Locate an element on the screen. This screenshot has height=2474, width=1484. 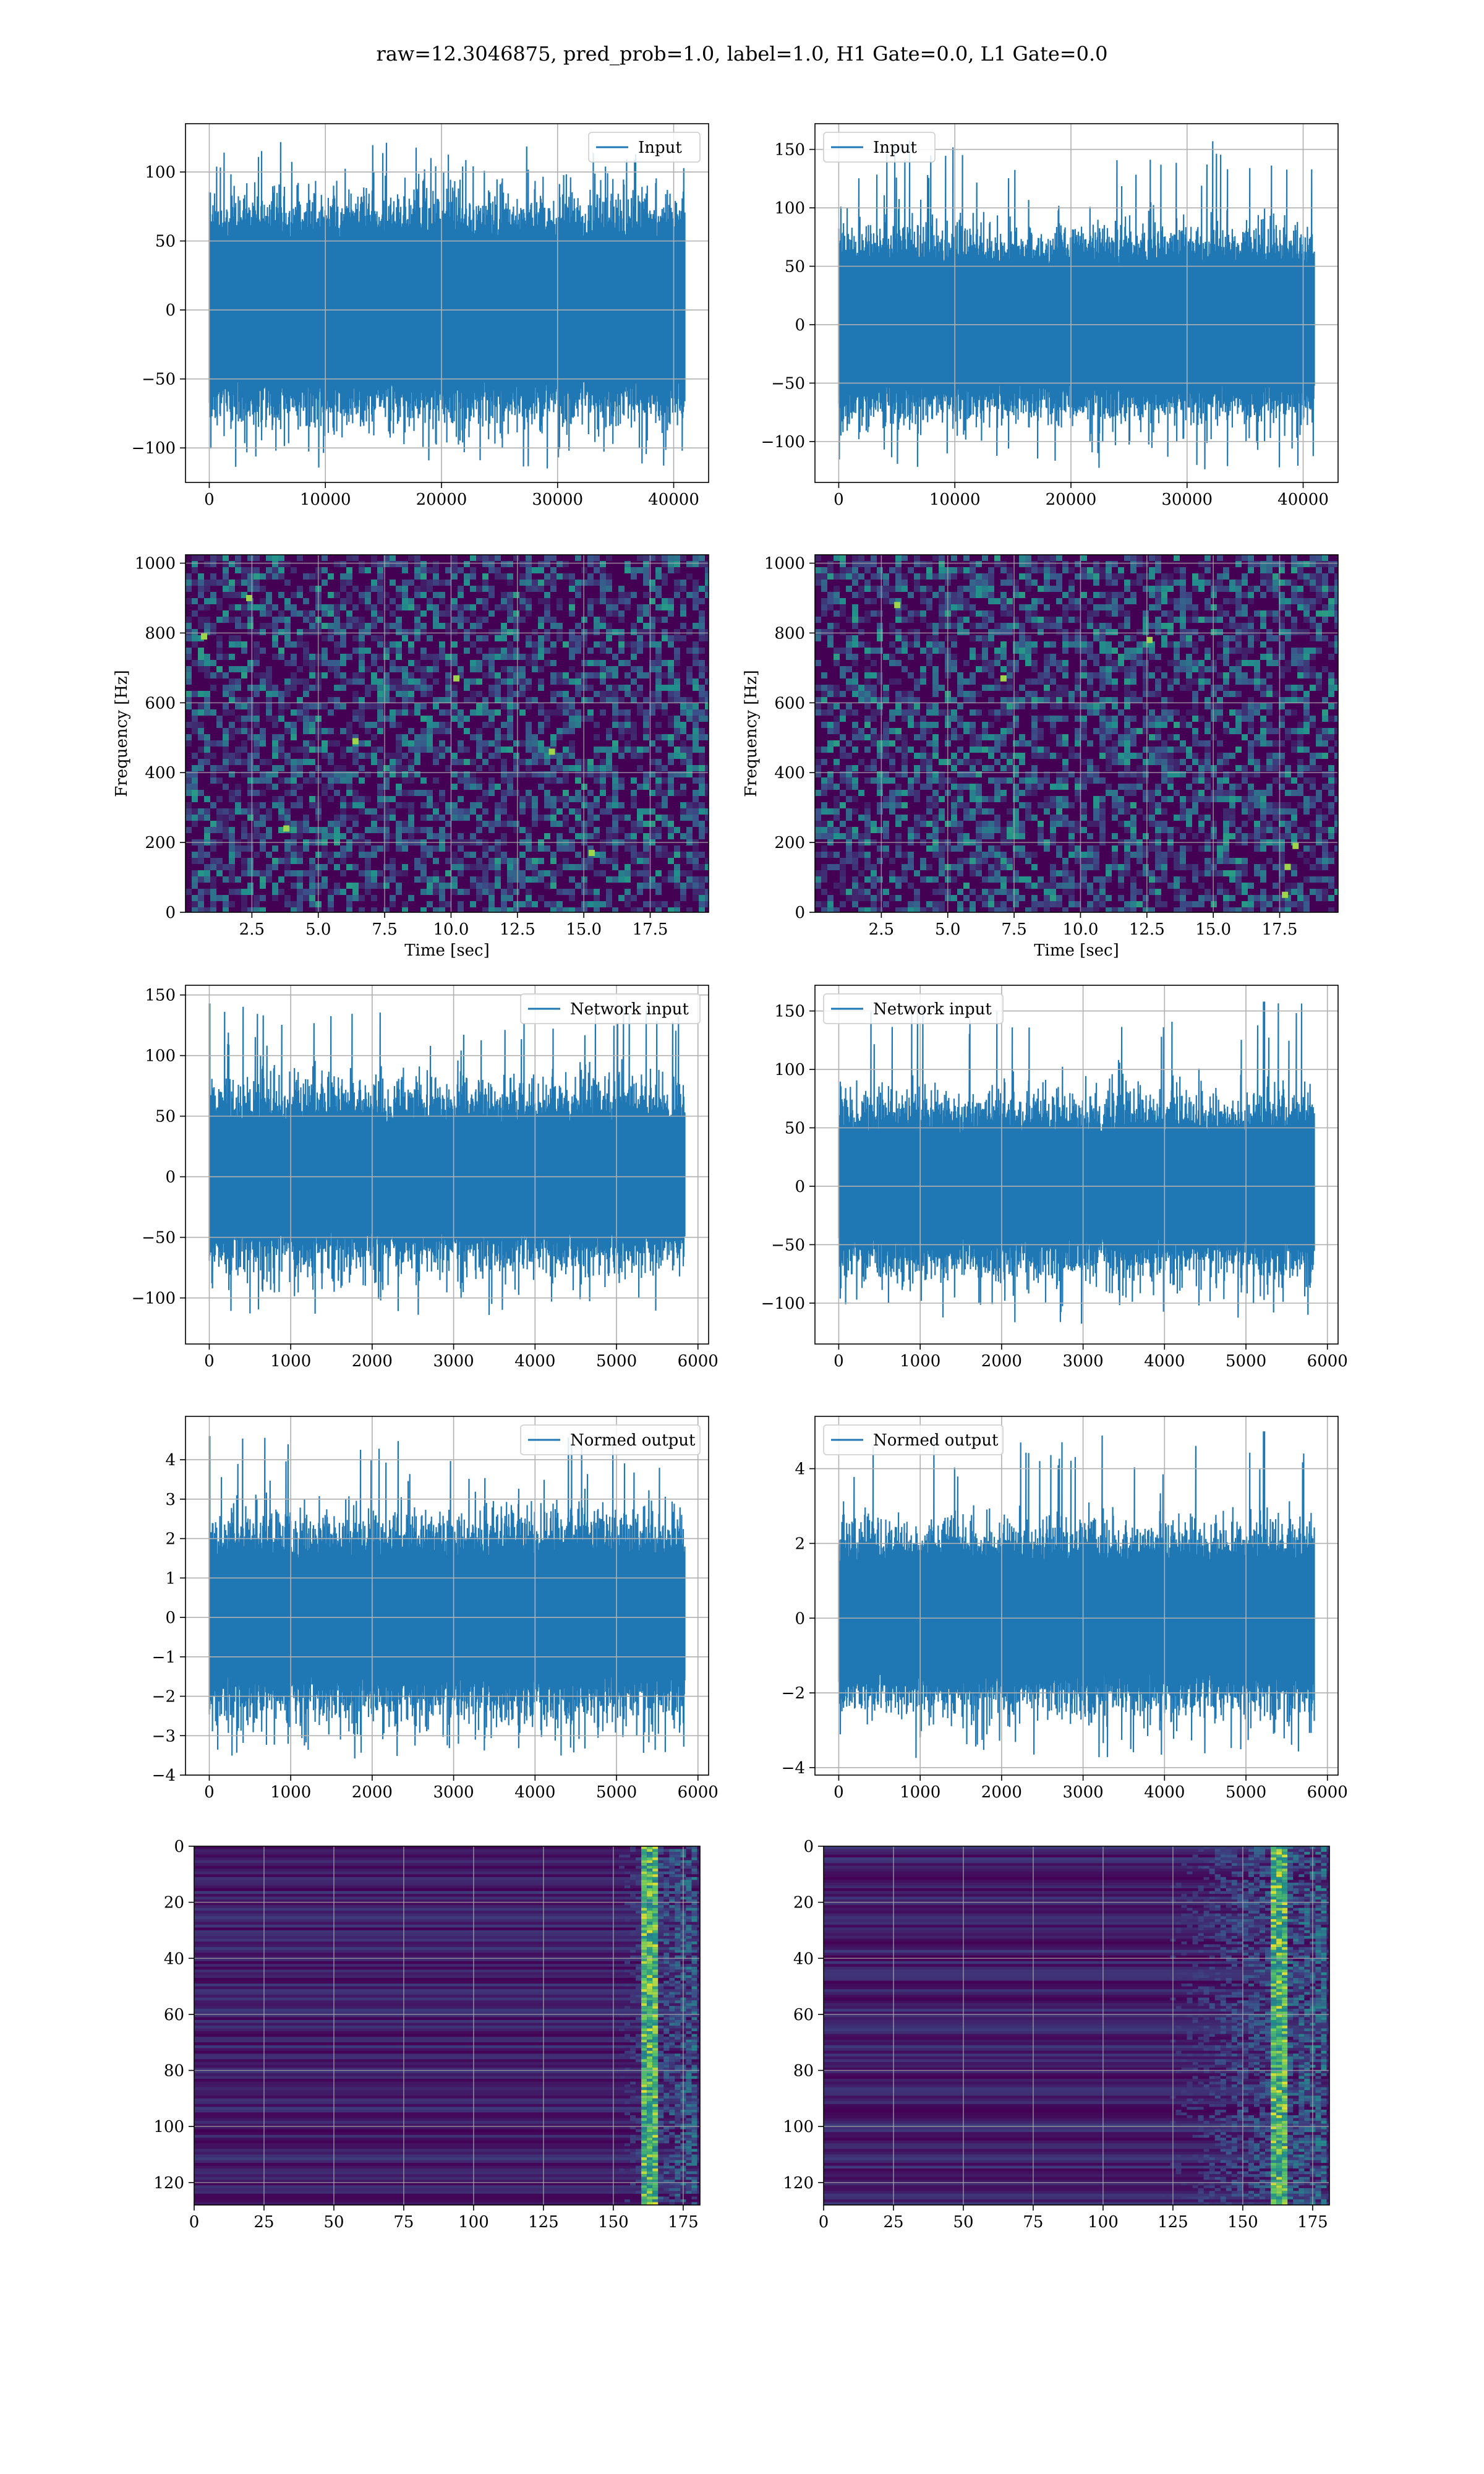
y-tick-label: 1000 is located at coordinates (155, 564).